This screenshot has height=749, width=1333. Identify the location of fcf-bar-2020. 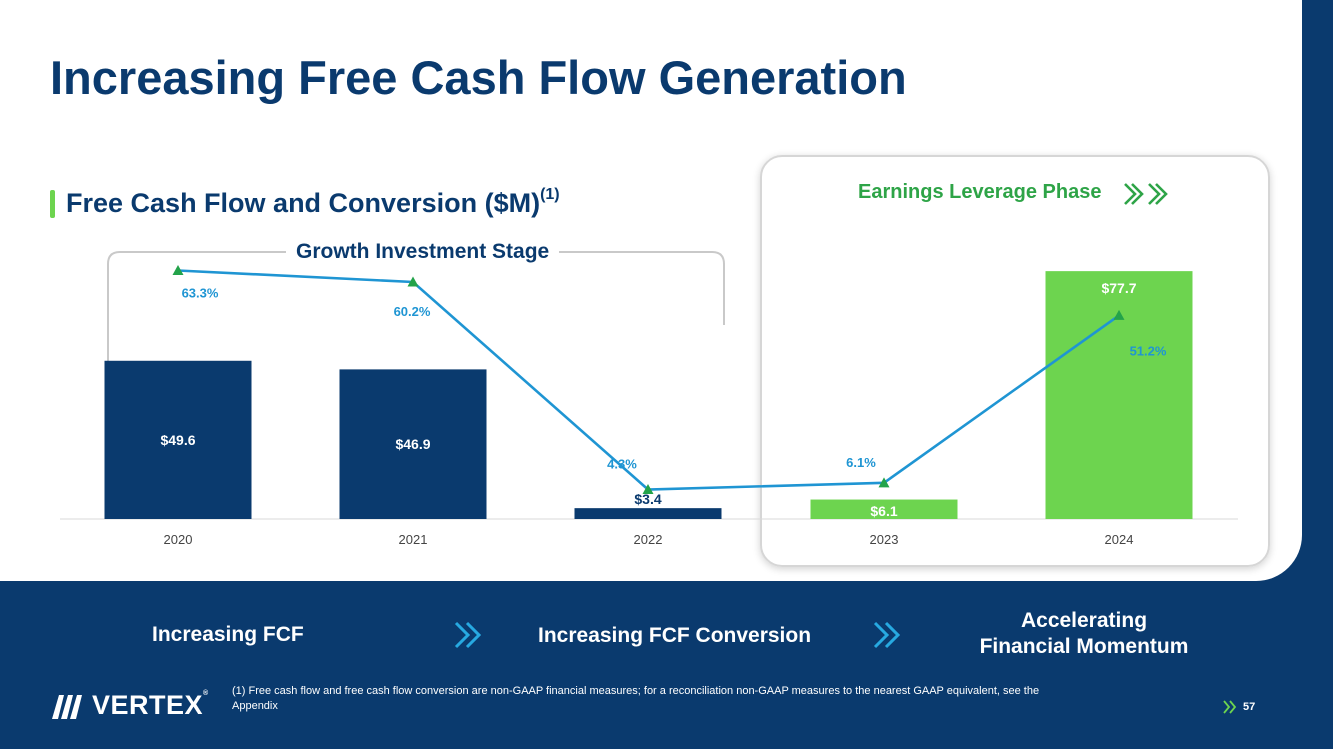
(178, 439).